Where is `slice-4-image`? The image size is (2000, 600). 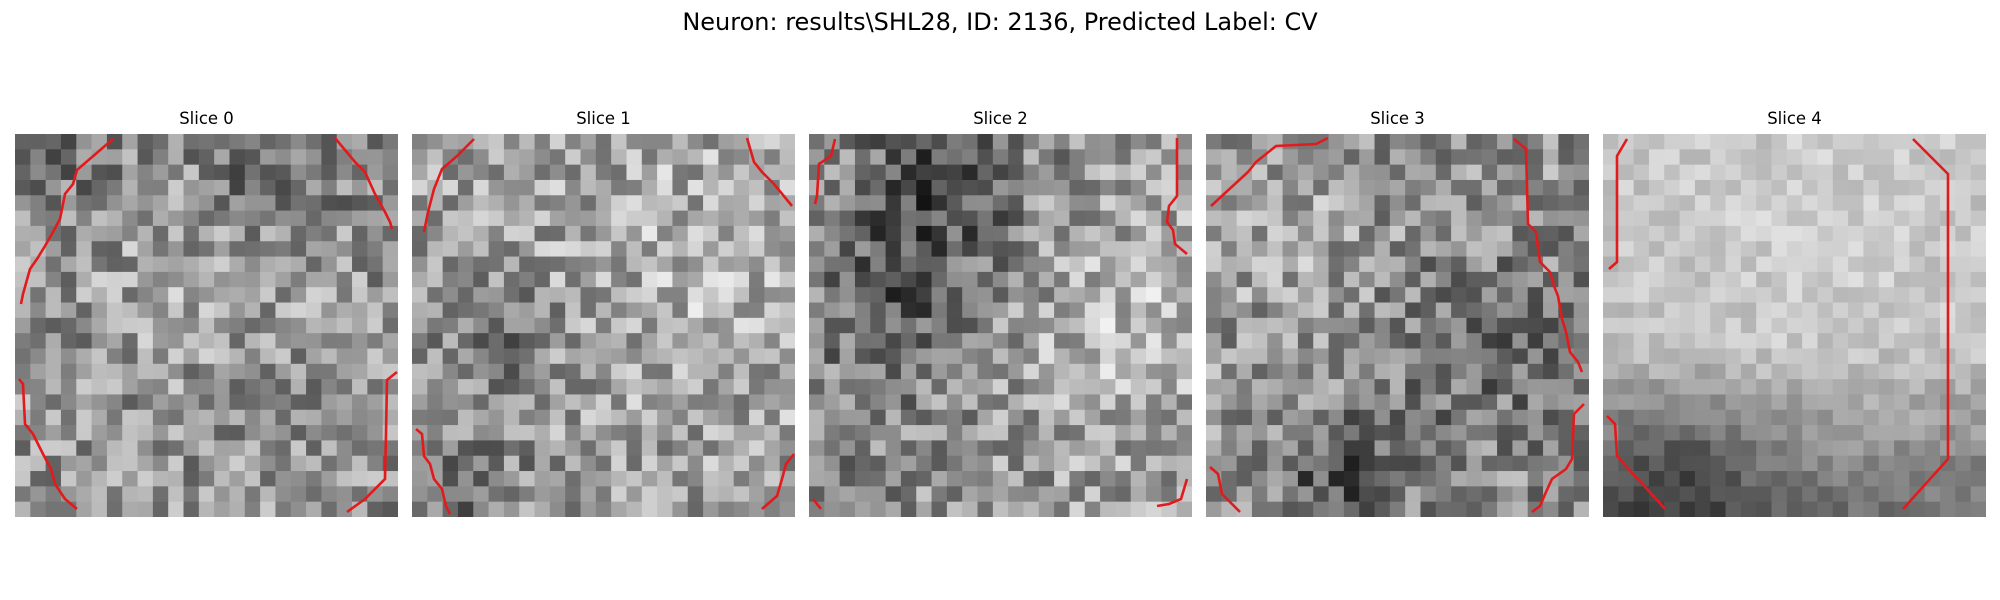 slice-4-image is located at coordinates (1794, 325).